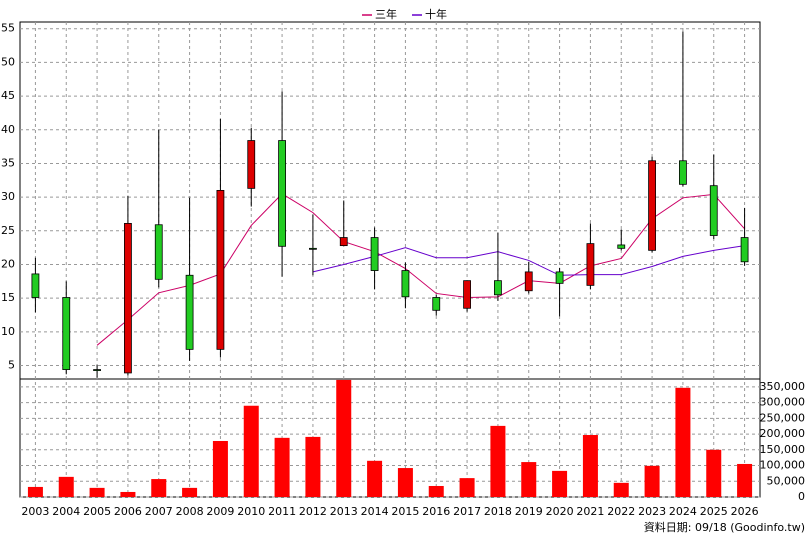 The height and width of the screenshot is (540, 808). What do you see at coordinates (683, 511) in the screenshot?
I see `x-tick-label: 2024` at bounding box center [683, 511].